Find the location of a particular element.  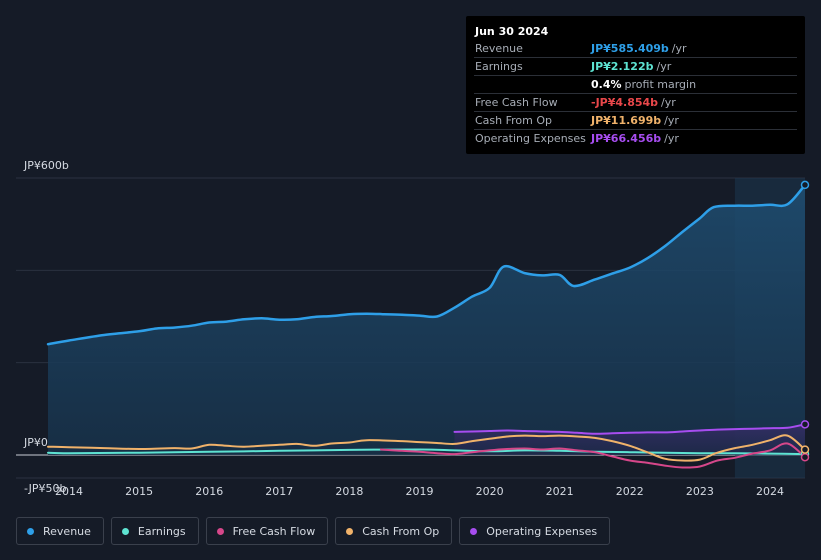

tooltip-row-value: JP¥66.456b is located at coordinates (626, 138).